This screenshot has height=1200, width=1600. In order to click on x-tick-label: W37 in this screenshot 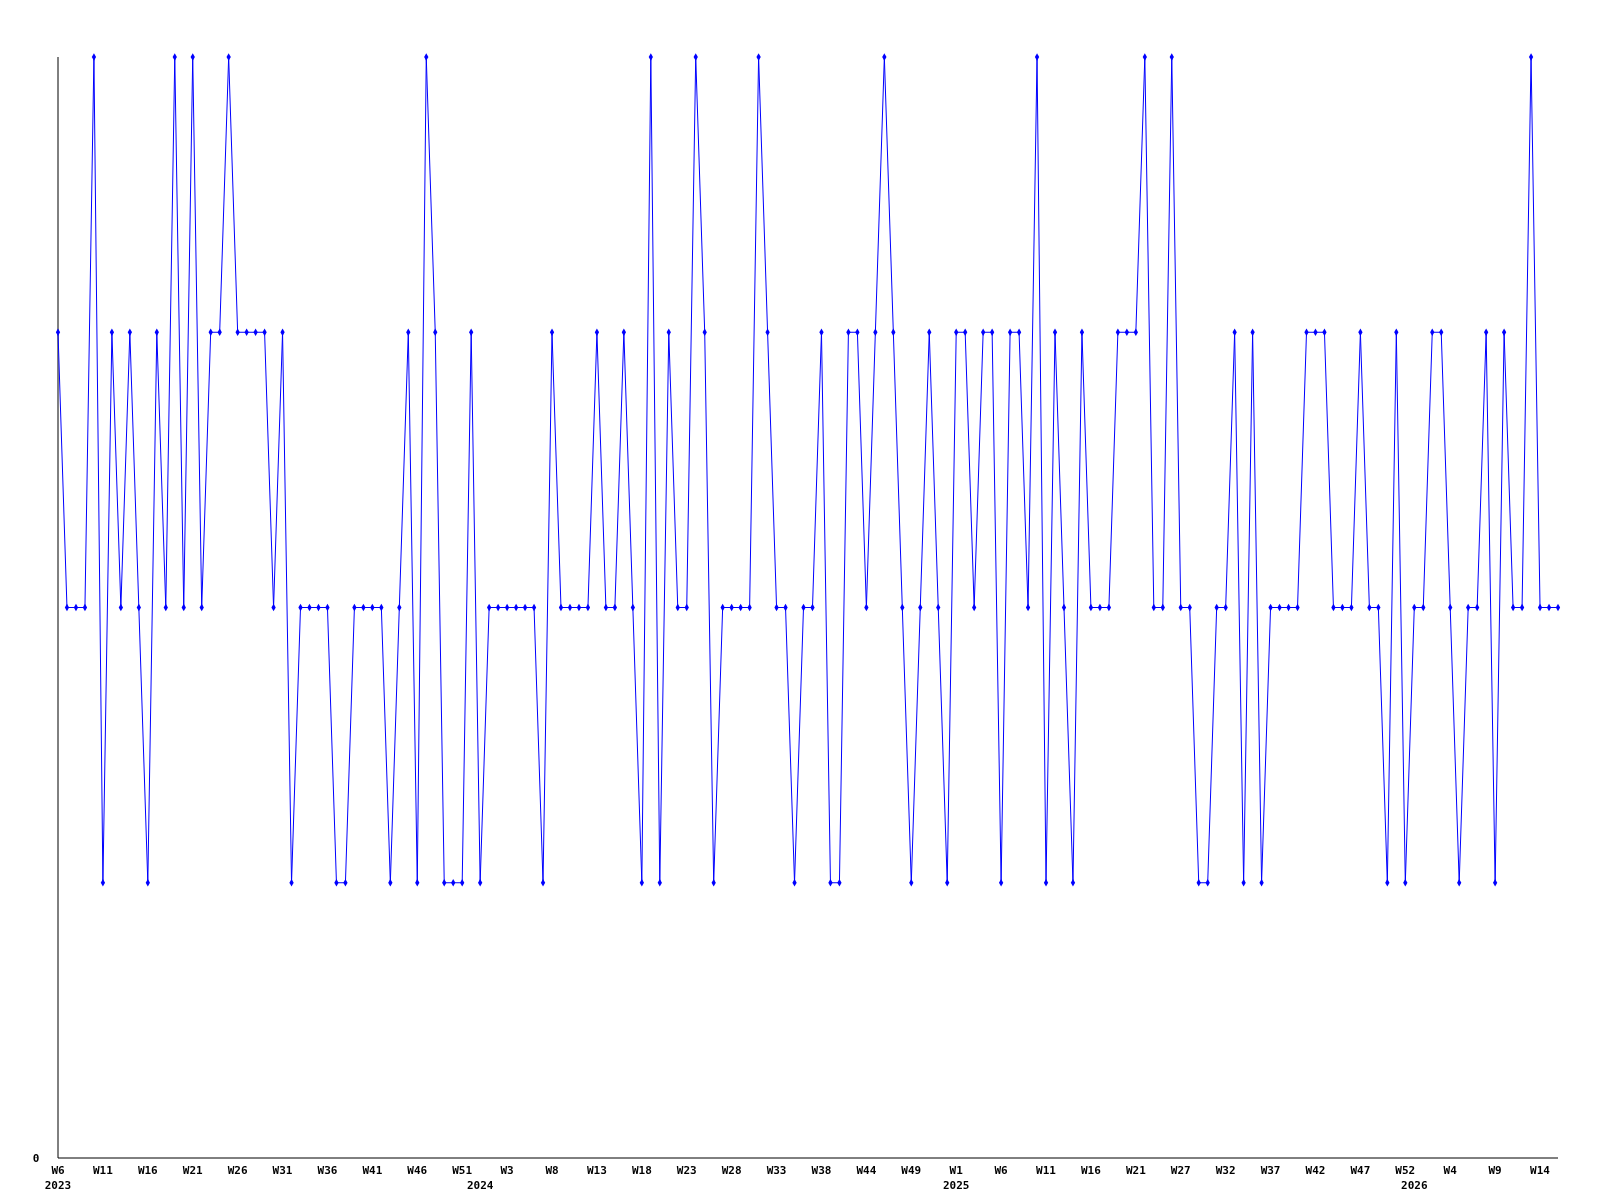, I will do `click(1270, 1170)`.